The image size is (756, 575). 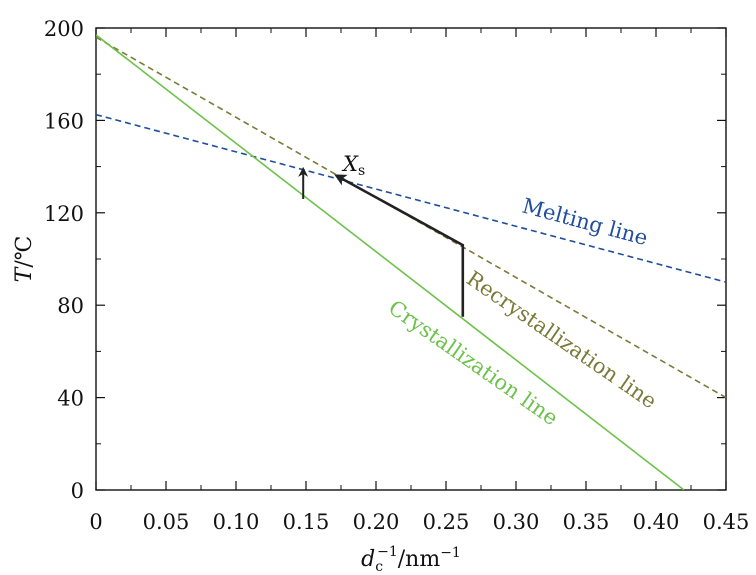 What do you see at coordinates (586, 522) in the screenshot?
I see `x-tick-label: 0.35` at bounding box center [586, 522].